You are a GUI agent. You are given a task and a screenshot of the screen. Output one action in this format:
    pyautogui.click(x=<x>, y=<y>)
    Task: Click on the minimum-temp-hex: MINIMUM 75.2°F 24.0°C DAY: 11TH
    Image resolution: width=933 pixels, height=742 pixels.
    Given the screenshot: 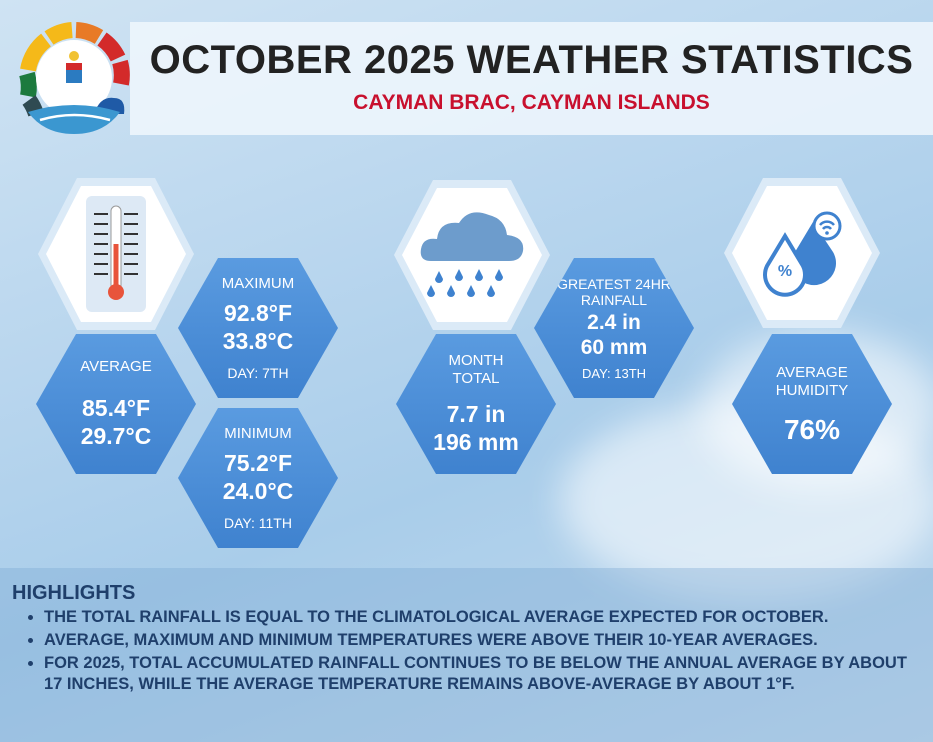 What is the action you would take?
    pyautogui.click(x=258, y=478)
    